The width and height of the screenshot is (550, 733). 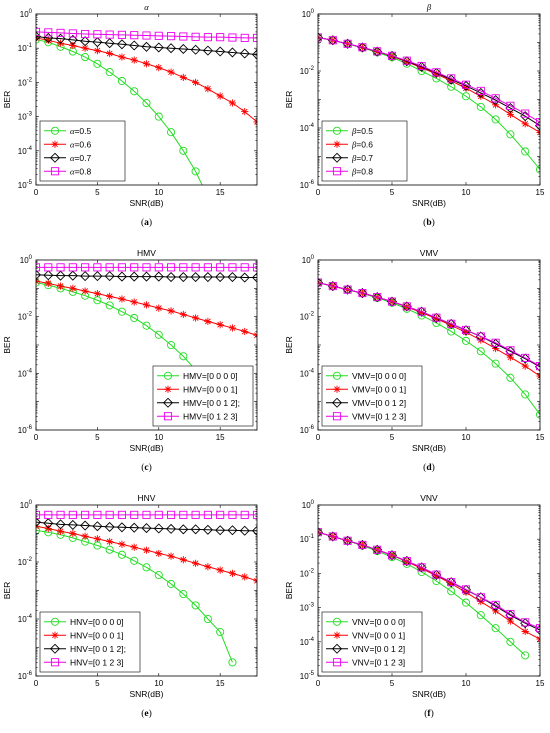 What do you see at coordinates (307, 430) in the screenshot?
I see `y-tick-label: 10⁻⁶` at bounding box center [307, 430].